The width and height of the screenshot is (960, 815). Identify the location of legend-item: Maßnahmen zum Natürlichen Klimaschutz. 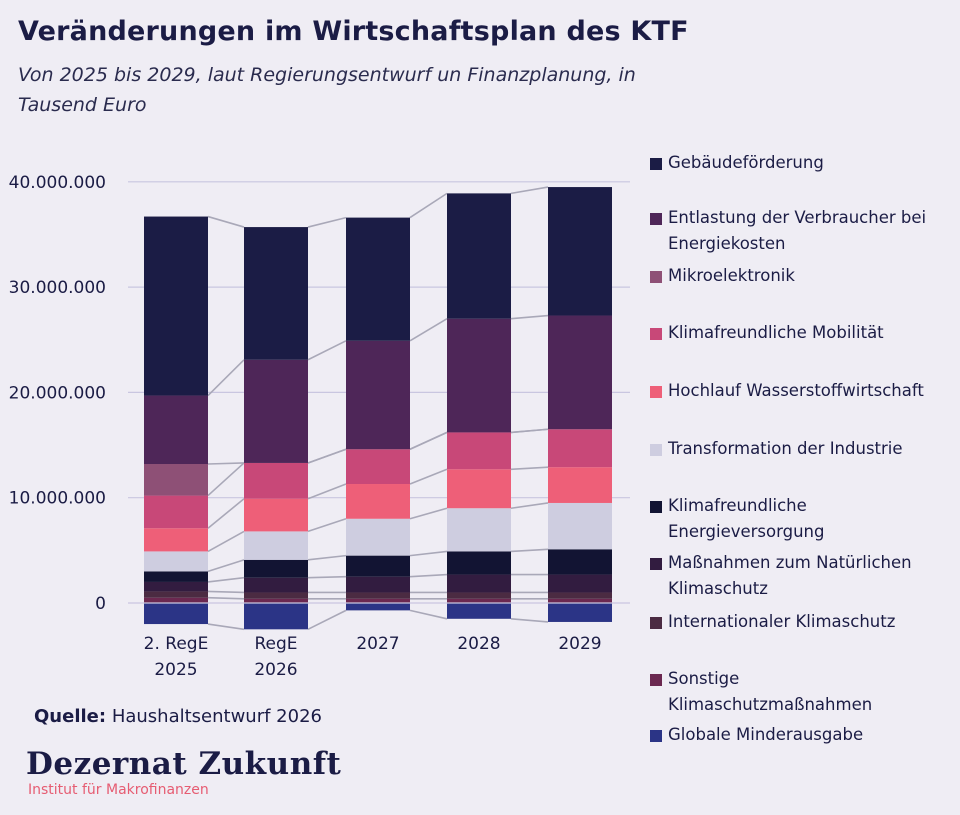
(798, 576).